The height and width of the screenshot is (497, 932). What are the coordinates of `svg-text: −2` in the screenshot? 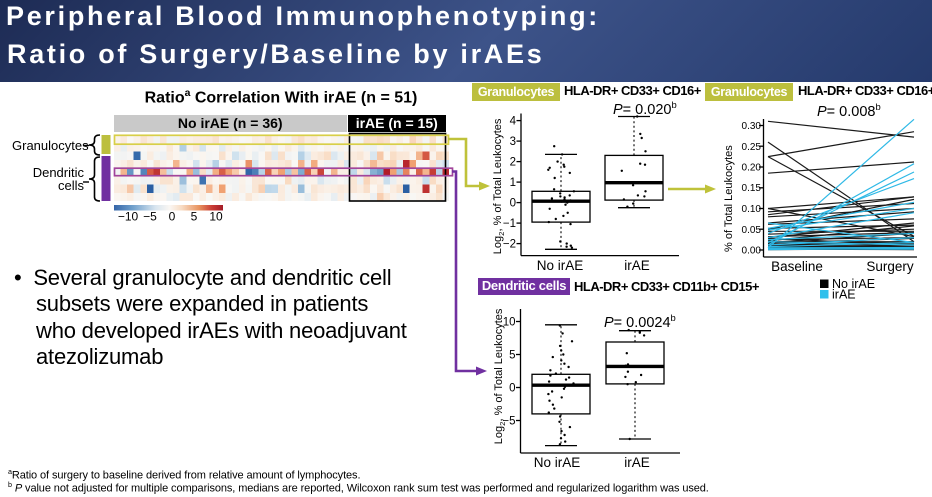 It's located at (509, 245).